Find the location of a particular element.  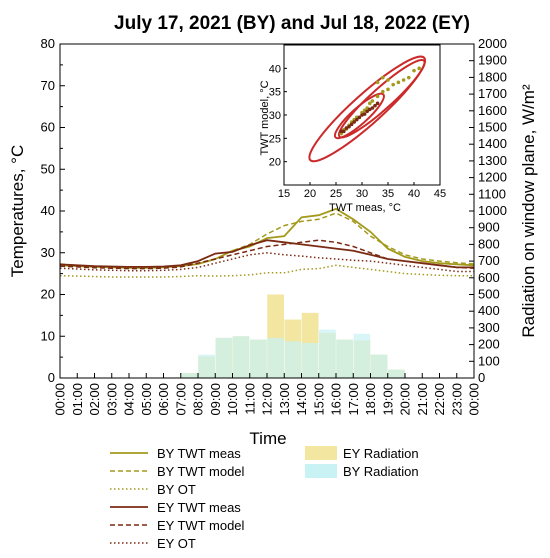

y2-tick-label: 300 is located at coordinates (489, 327).